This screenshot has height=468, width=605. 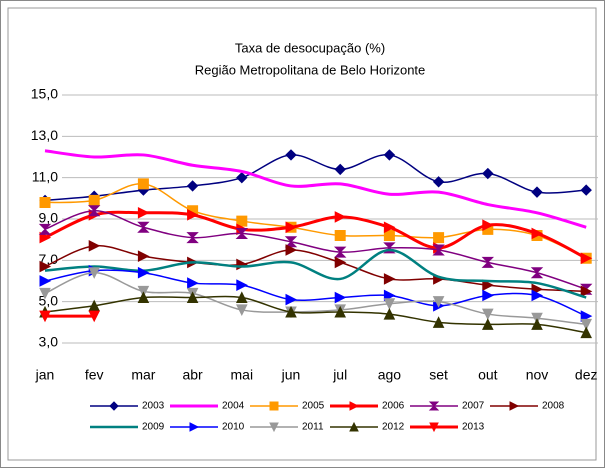 What do you see at coordinates (192, 375) in the screenshot?
I see `x-tick-label: abr` at bounding box center [192, 375].